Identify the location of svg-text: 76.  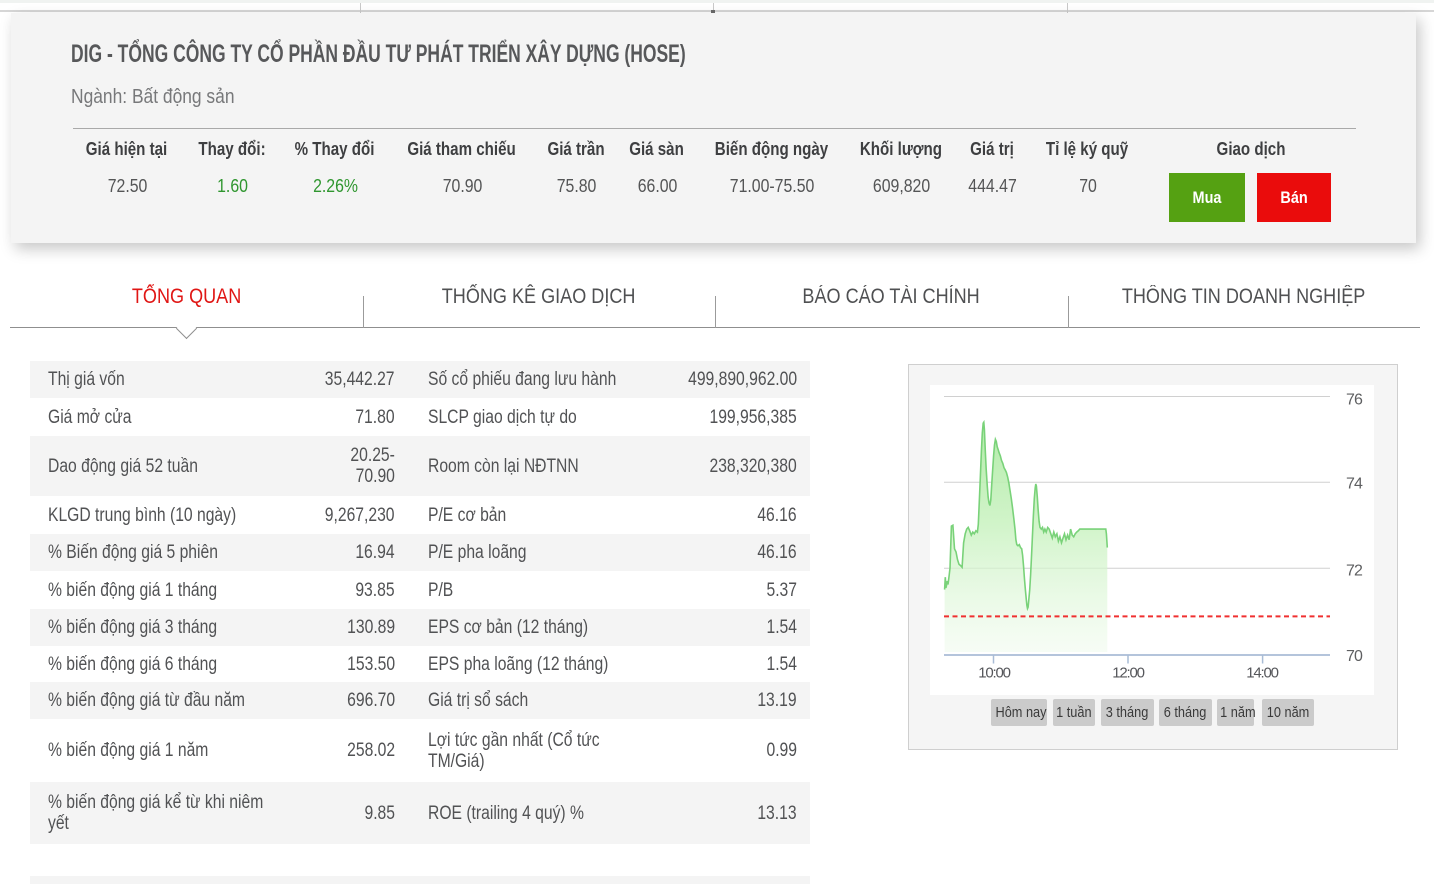
(1354, 400).